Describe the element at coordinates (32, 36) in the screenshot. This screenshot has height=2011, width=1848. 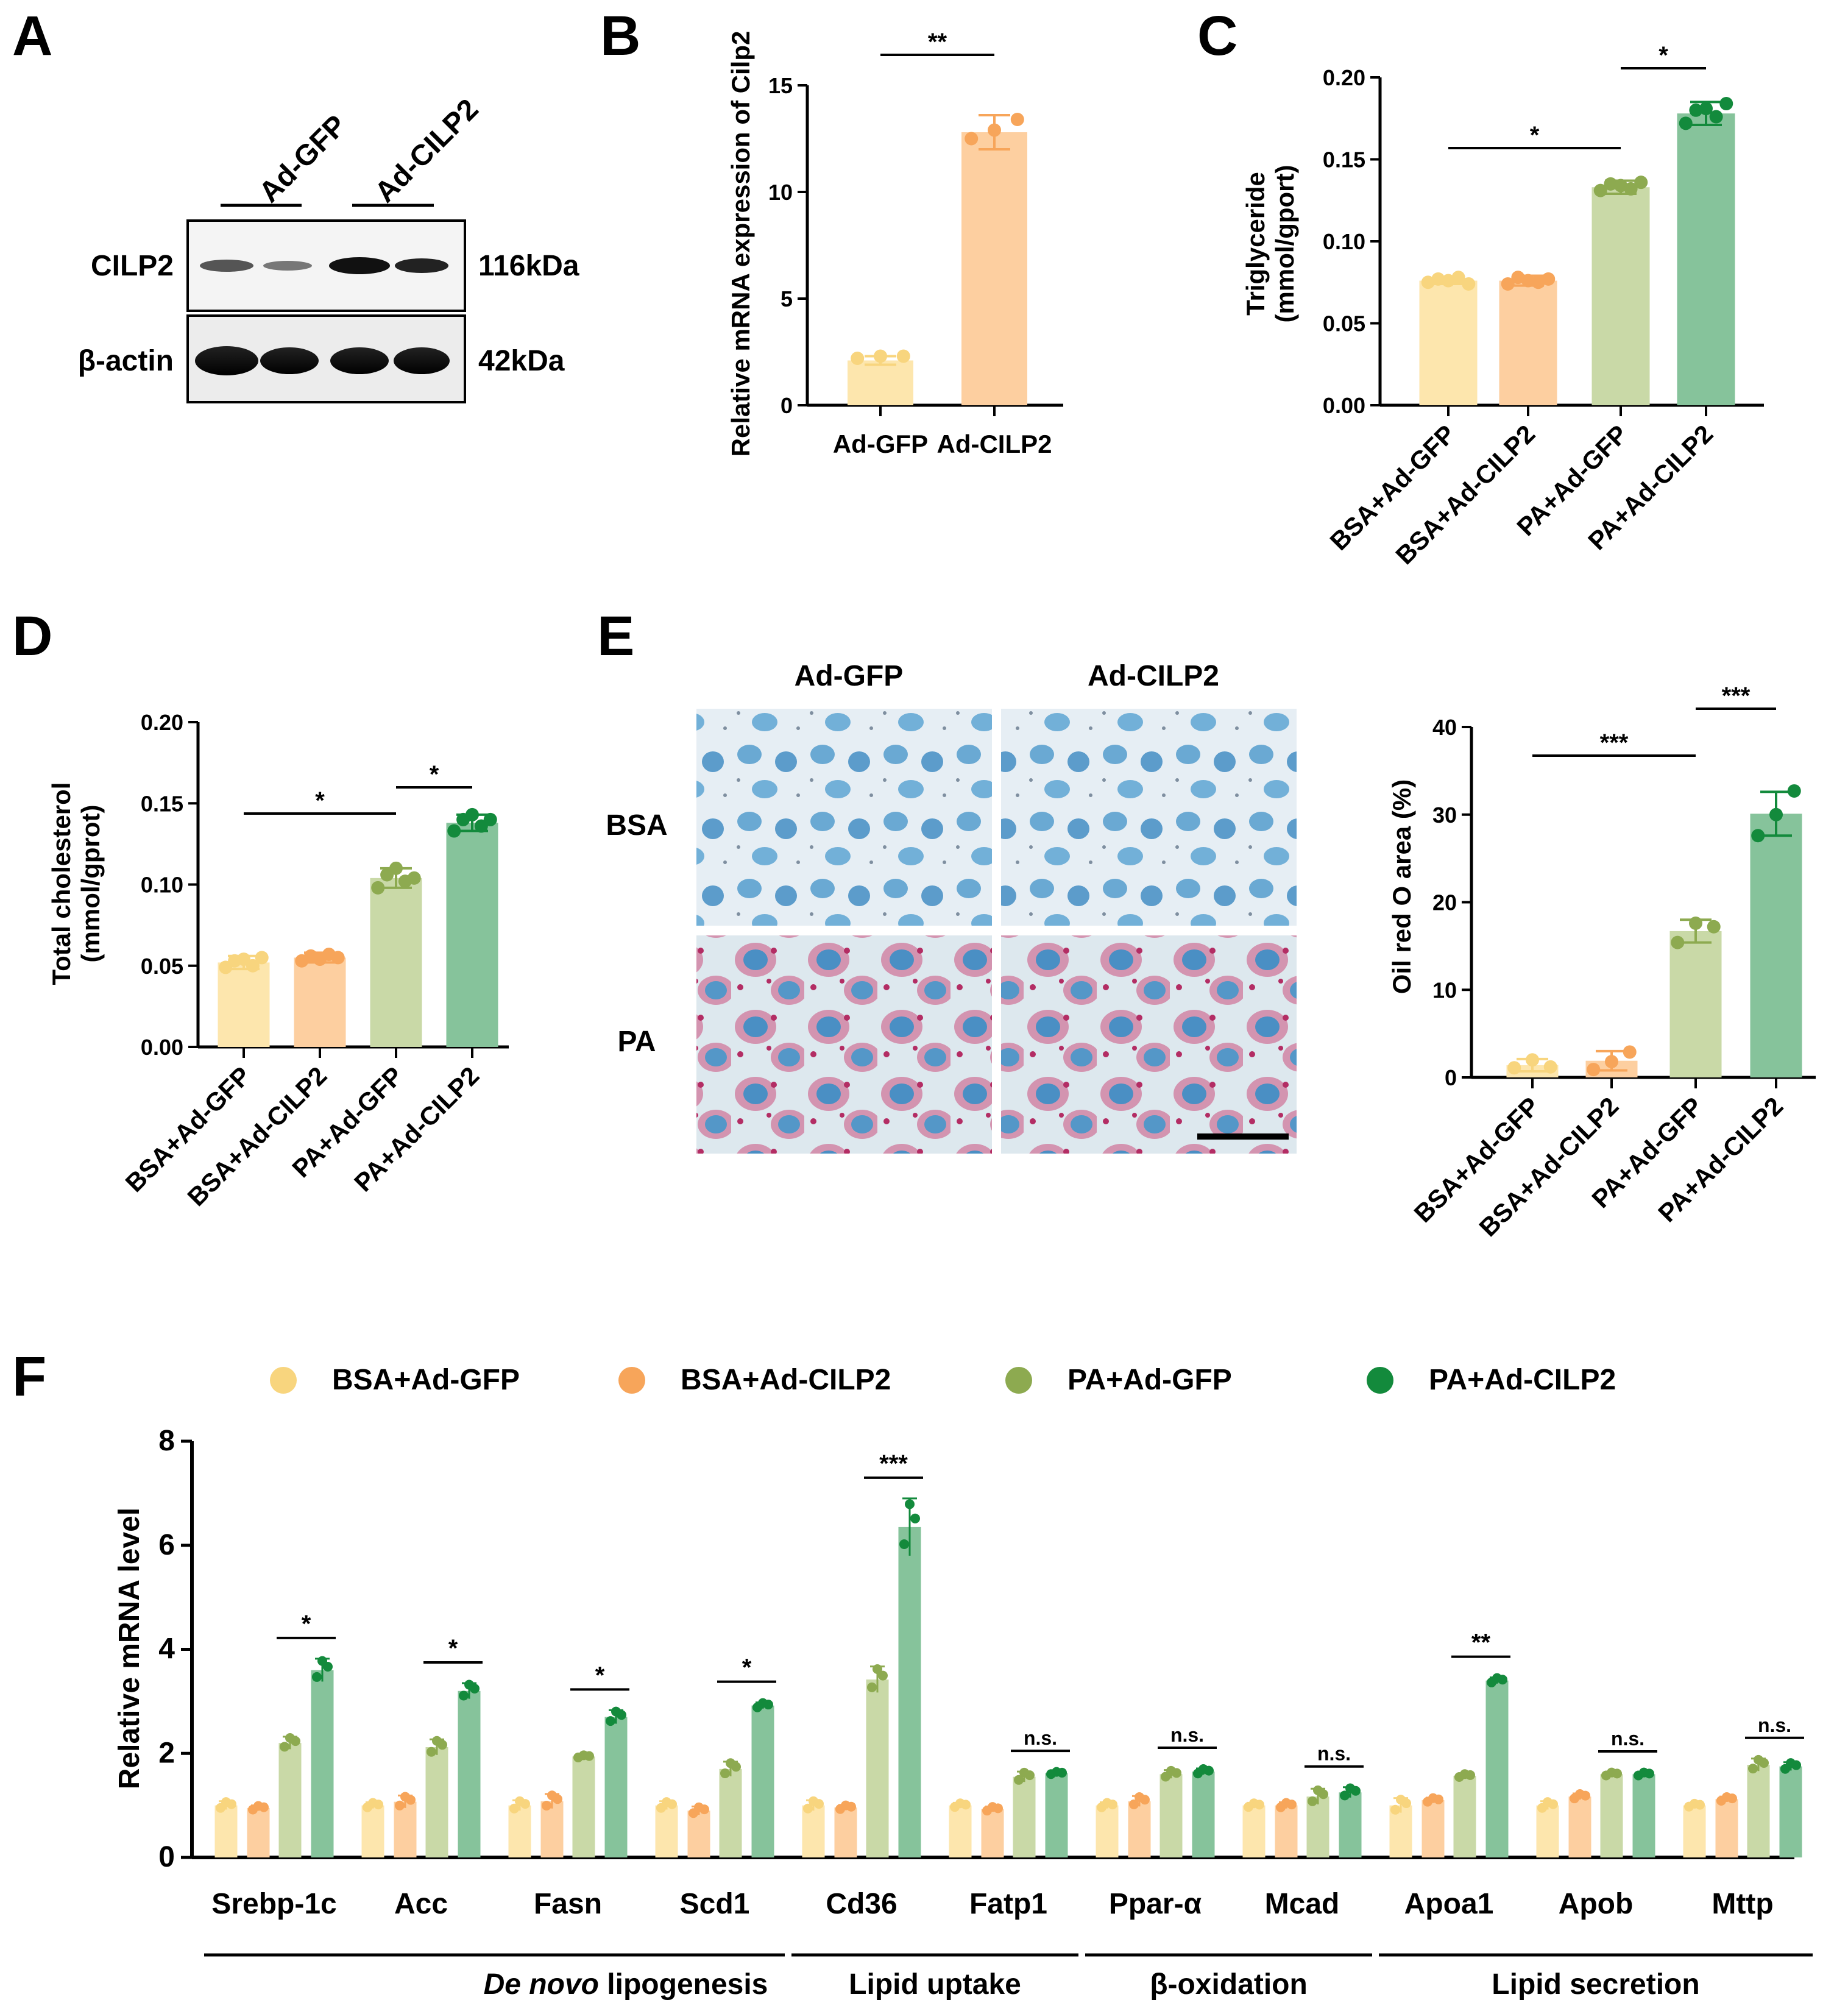
I see `panel-a-label: A` at that location.